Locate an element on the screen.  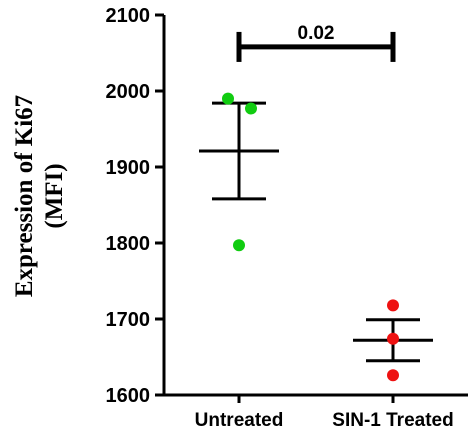
y-tick-label: 2000 is located at coordinates (128, 92).